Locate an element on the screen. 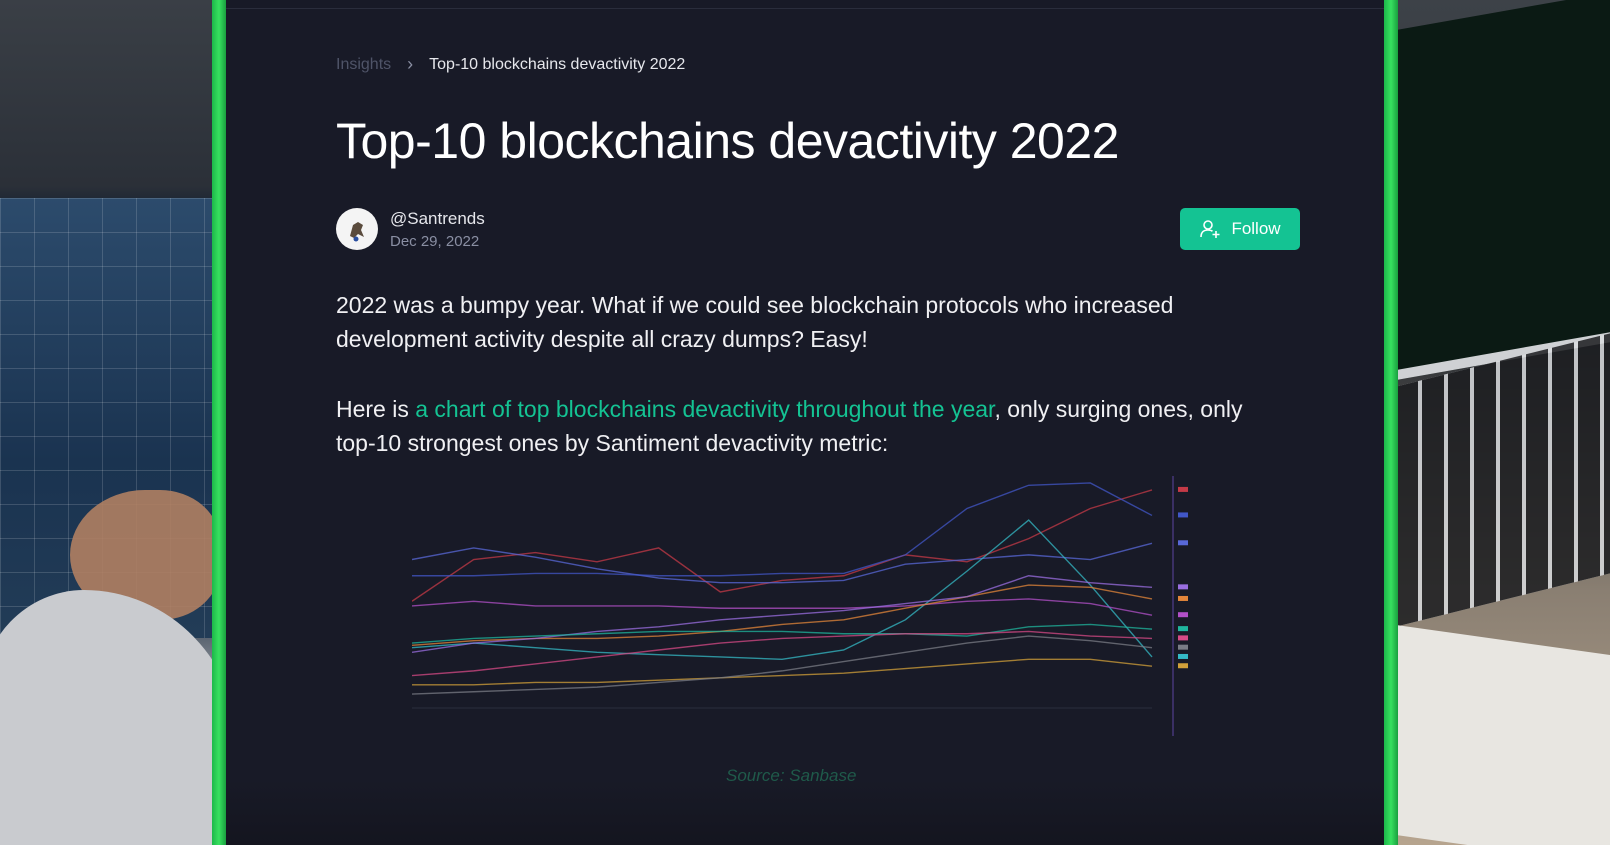  author-block: @Santrends Dec 29, 2022 is located at coordinates (410, 229).